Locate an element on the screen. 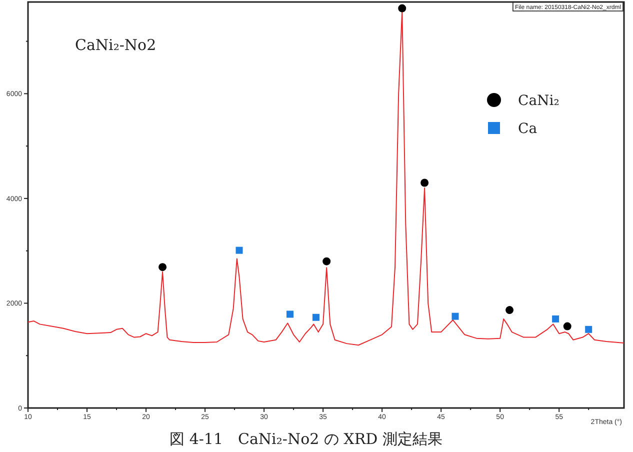 This screenshot has width=633, height=452. legend-label: CaNi₂ is located at coordinates (539, 101).